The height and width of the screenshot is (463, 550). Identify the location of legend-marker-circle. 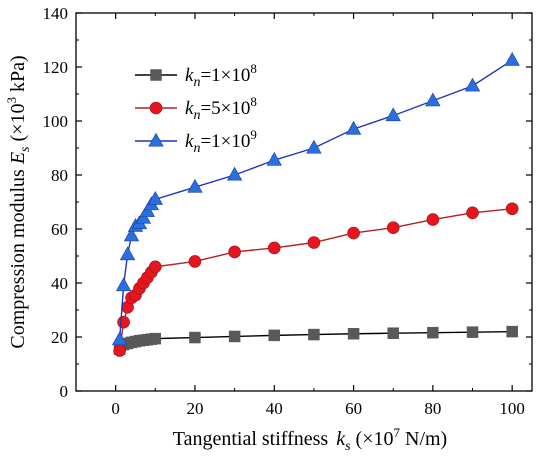
(156, 108).